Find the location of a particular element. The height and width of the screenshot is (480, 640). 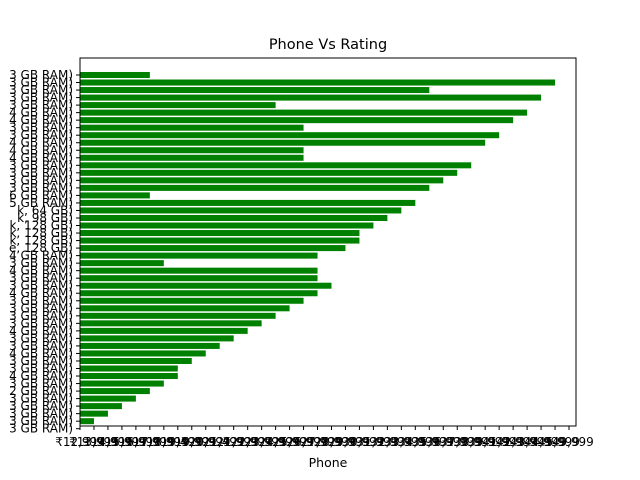

x-tick-label: ₹13,999 is located at coordinates (94, 442).